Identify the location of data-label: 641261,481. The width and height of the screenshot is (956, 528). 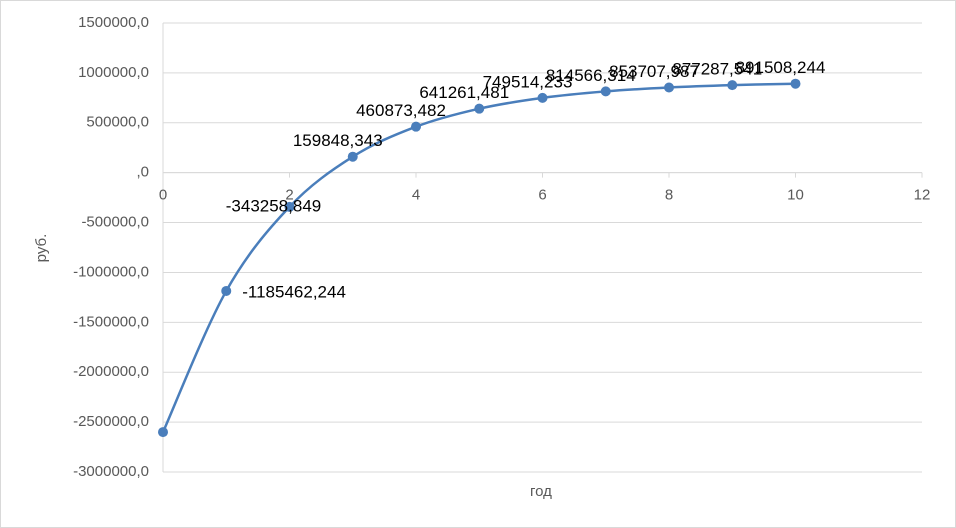
(464, 92).